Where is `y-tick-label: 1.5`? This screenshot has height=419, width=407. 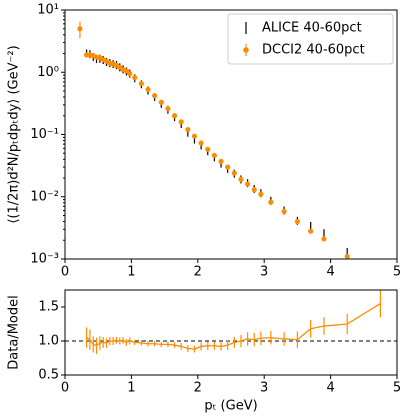 y-tick-label: 1.5 is located at coordinates (48, 307).